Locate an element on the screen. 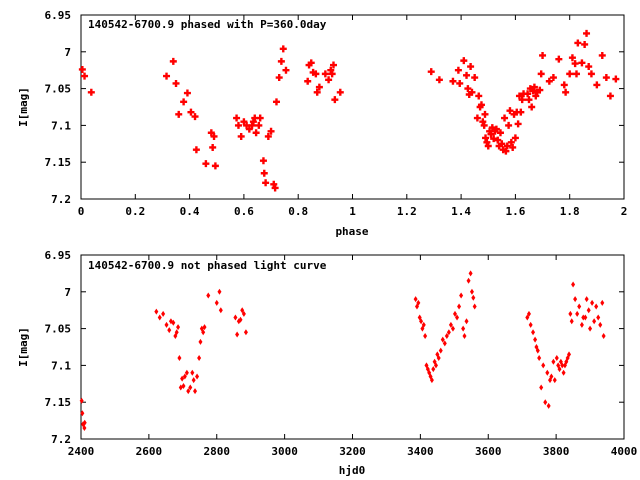  x-tick-label: 0.2 is located at coordinates (135, 211).